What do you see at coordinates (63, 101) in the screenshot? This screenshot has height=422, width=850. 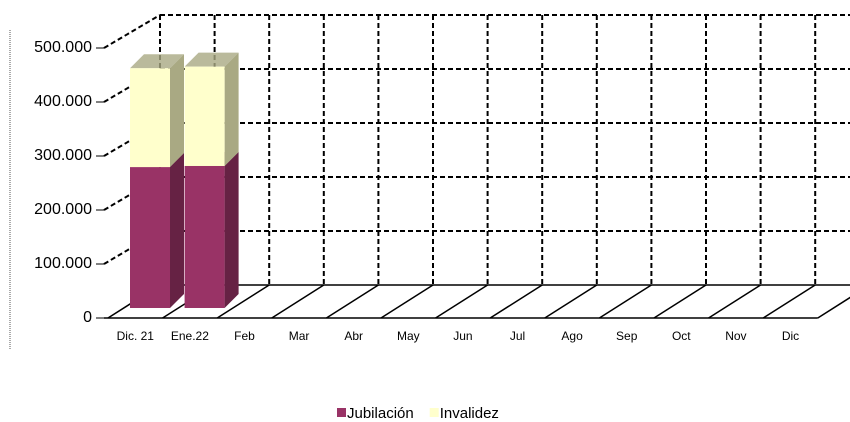 I see `y-tick-label: 400.000` at bounding box center [63, 101].